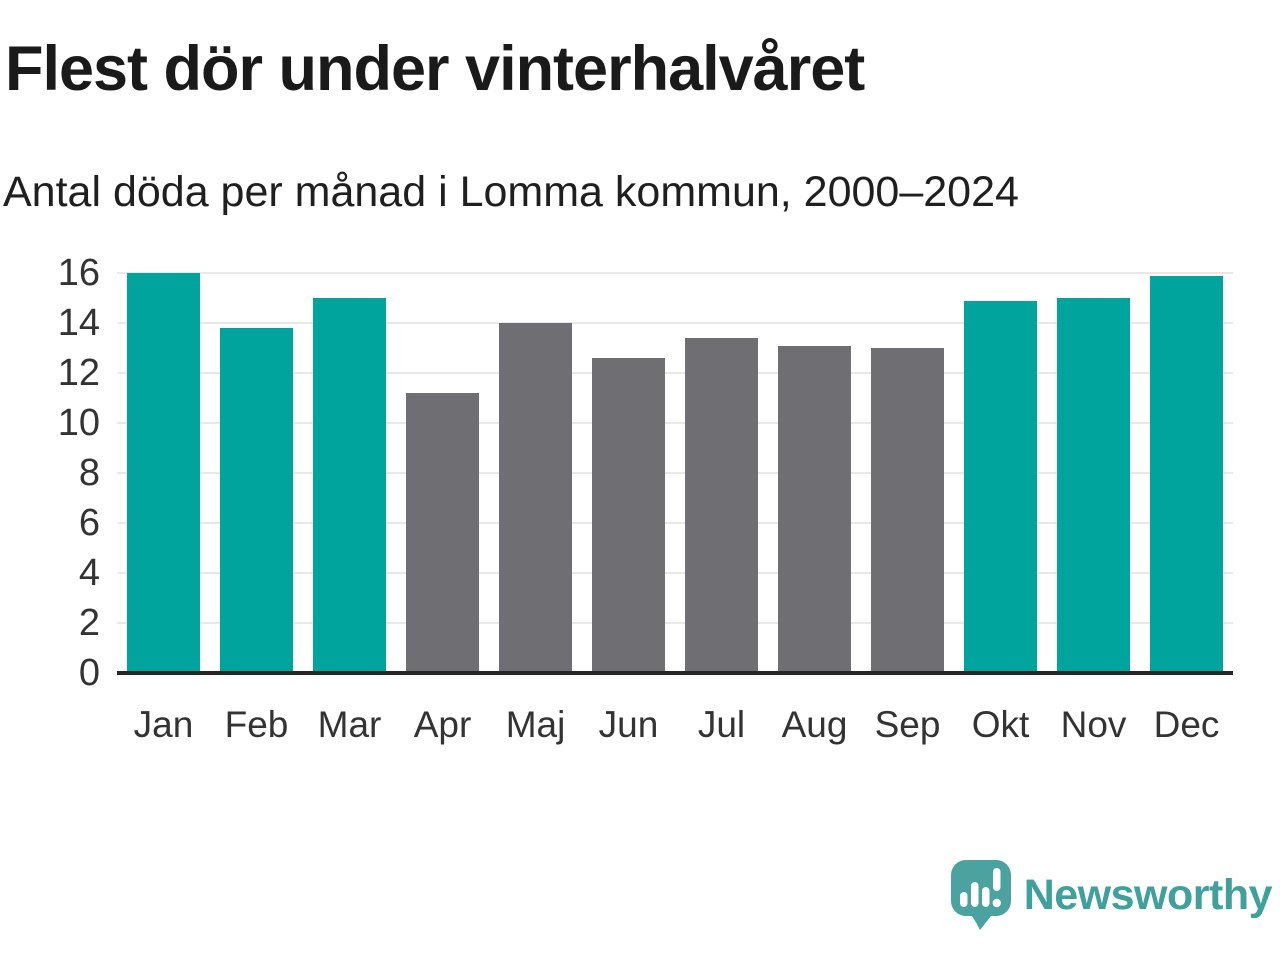 The image size is (1280, 960). What do you see at coordinates (256, 500) in the screenshot?
I see `bar-feb` at bounding box center [256, 500].